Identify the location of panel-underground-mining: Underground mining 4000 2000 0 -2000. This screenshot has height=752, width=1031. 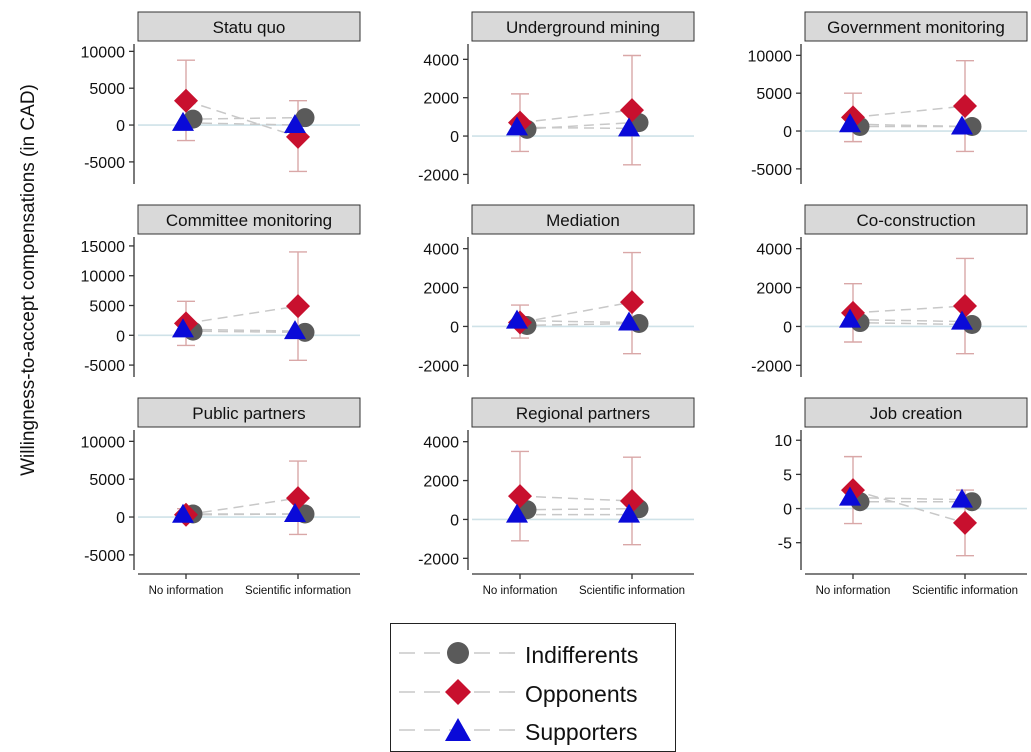
(556, 97).